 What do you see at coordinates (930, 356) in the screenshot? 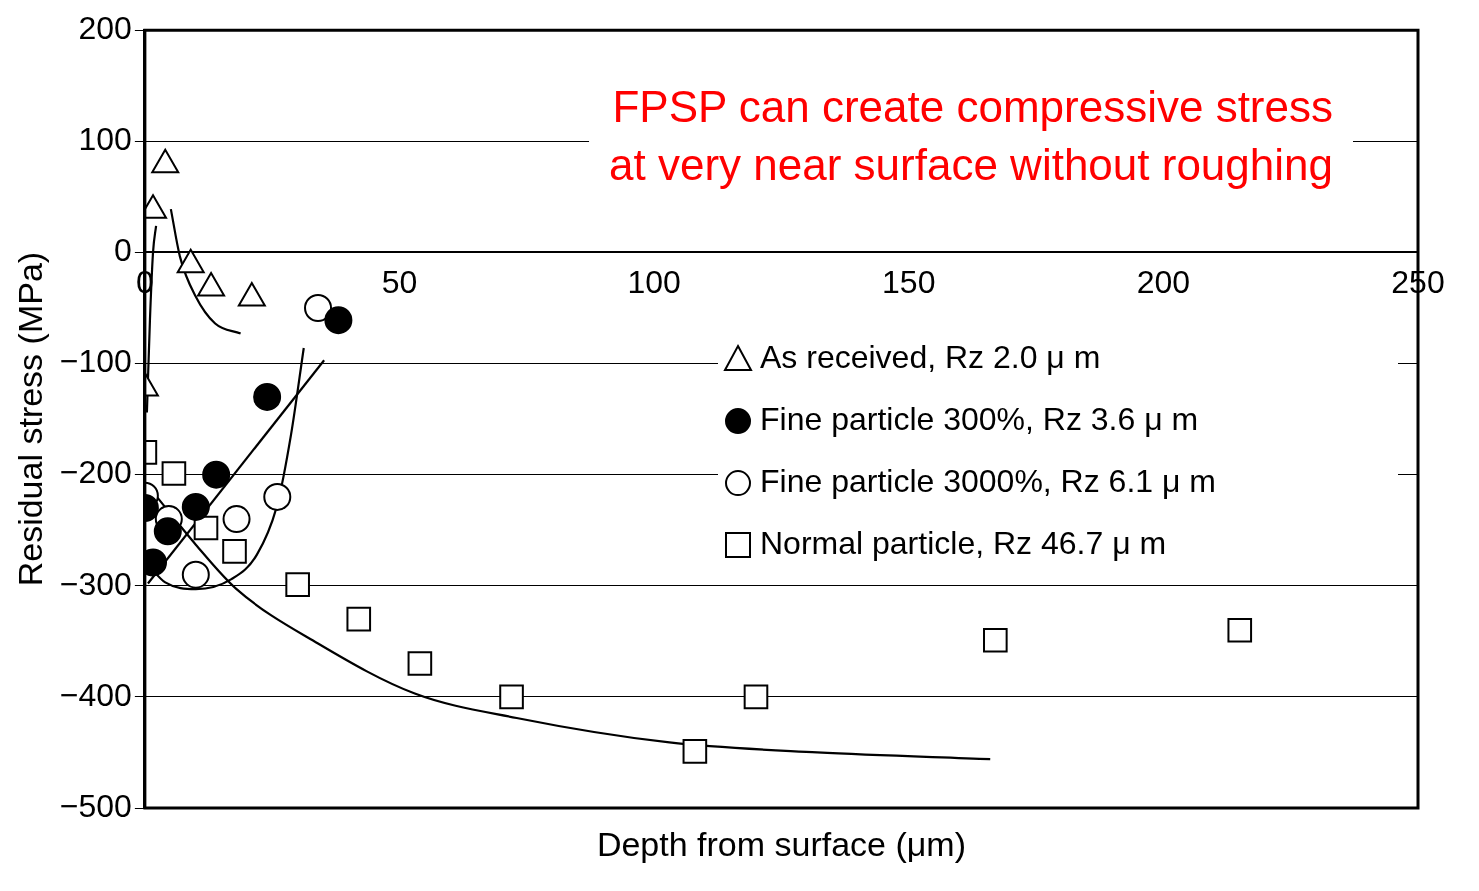
I see `legend-label: As received, Rz 2.0 μ m` at bounding box center [930, 356].